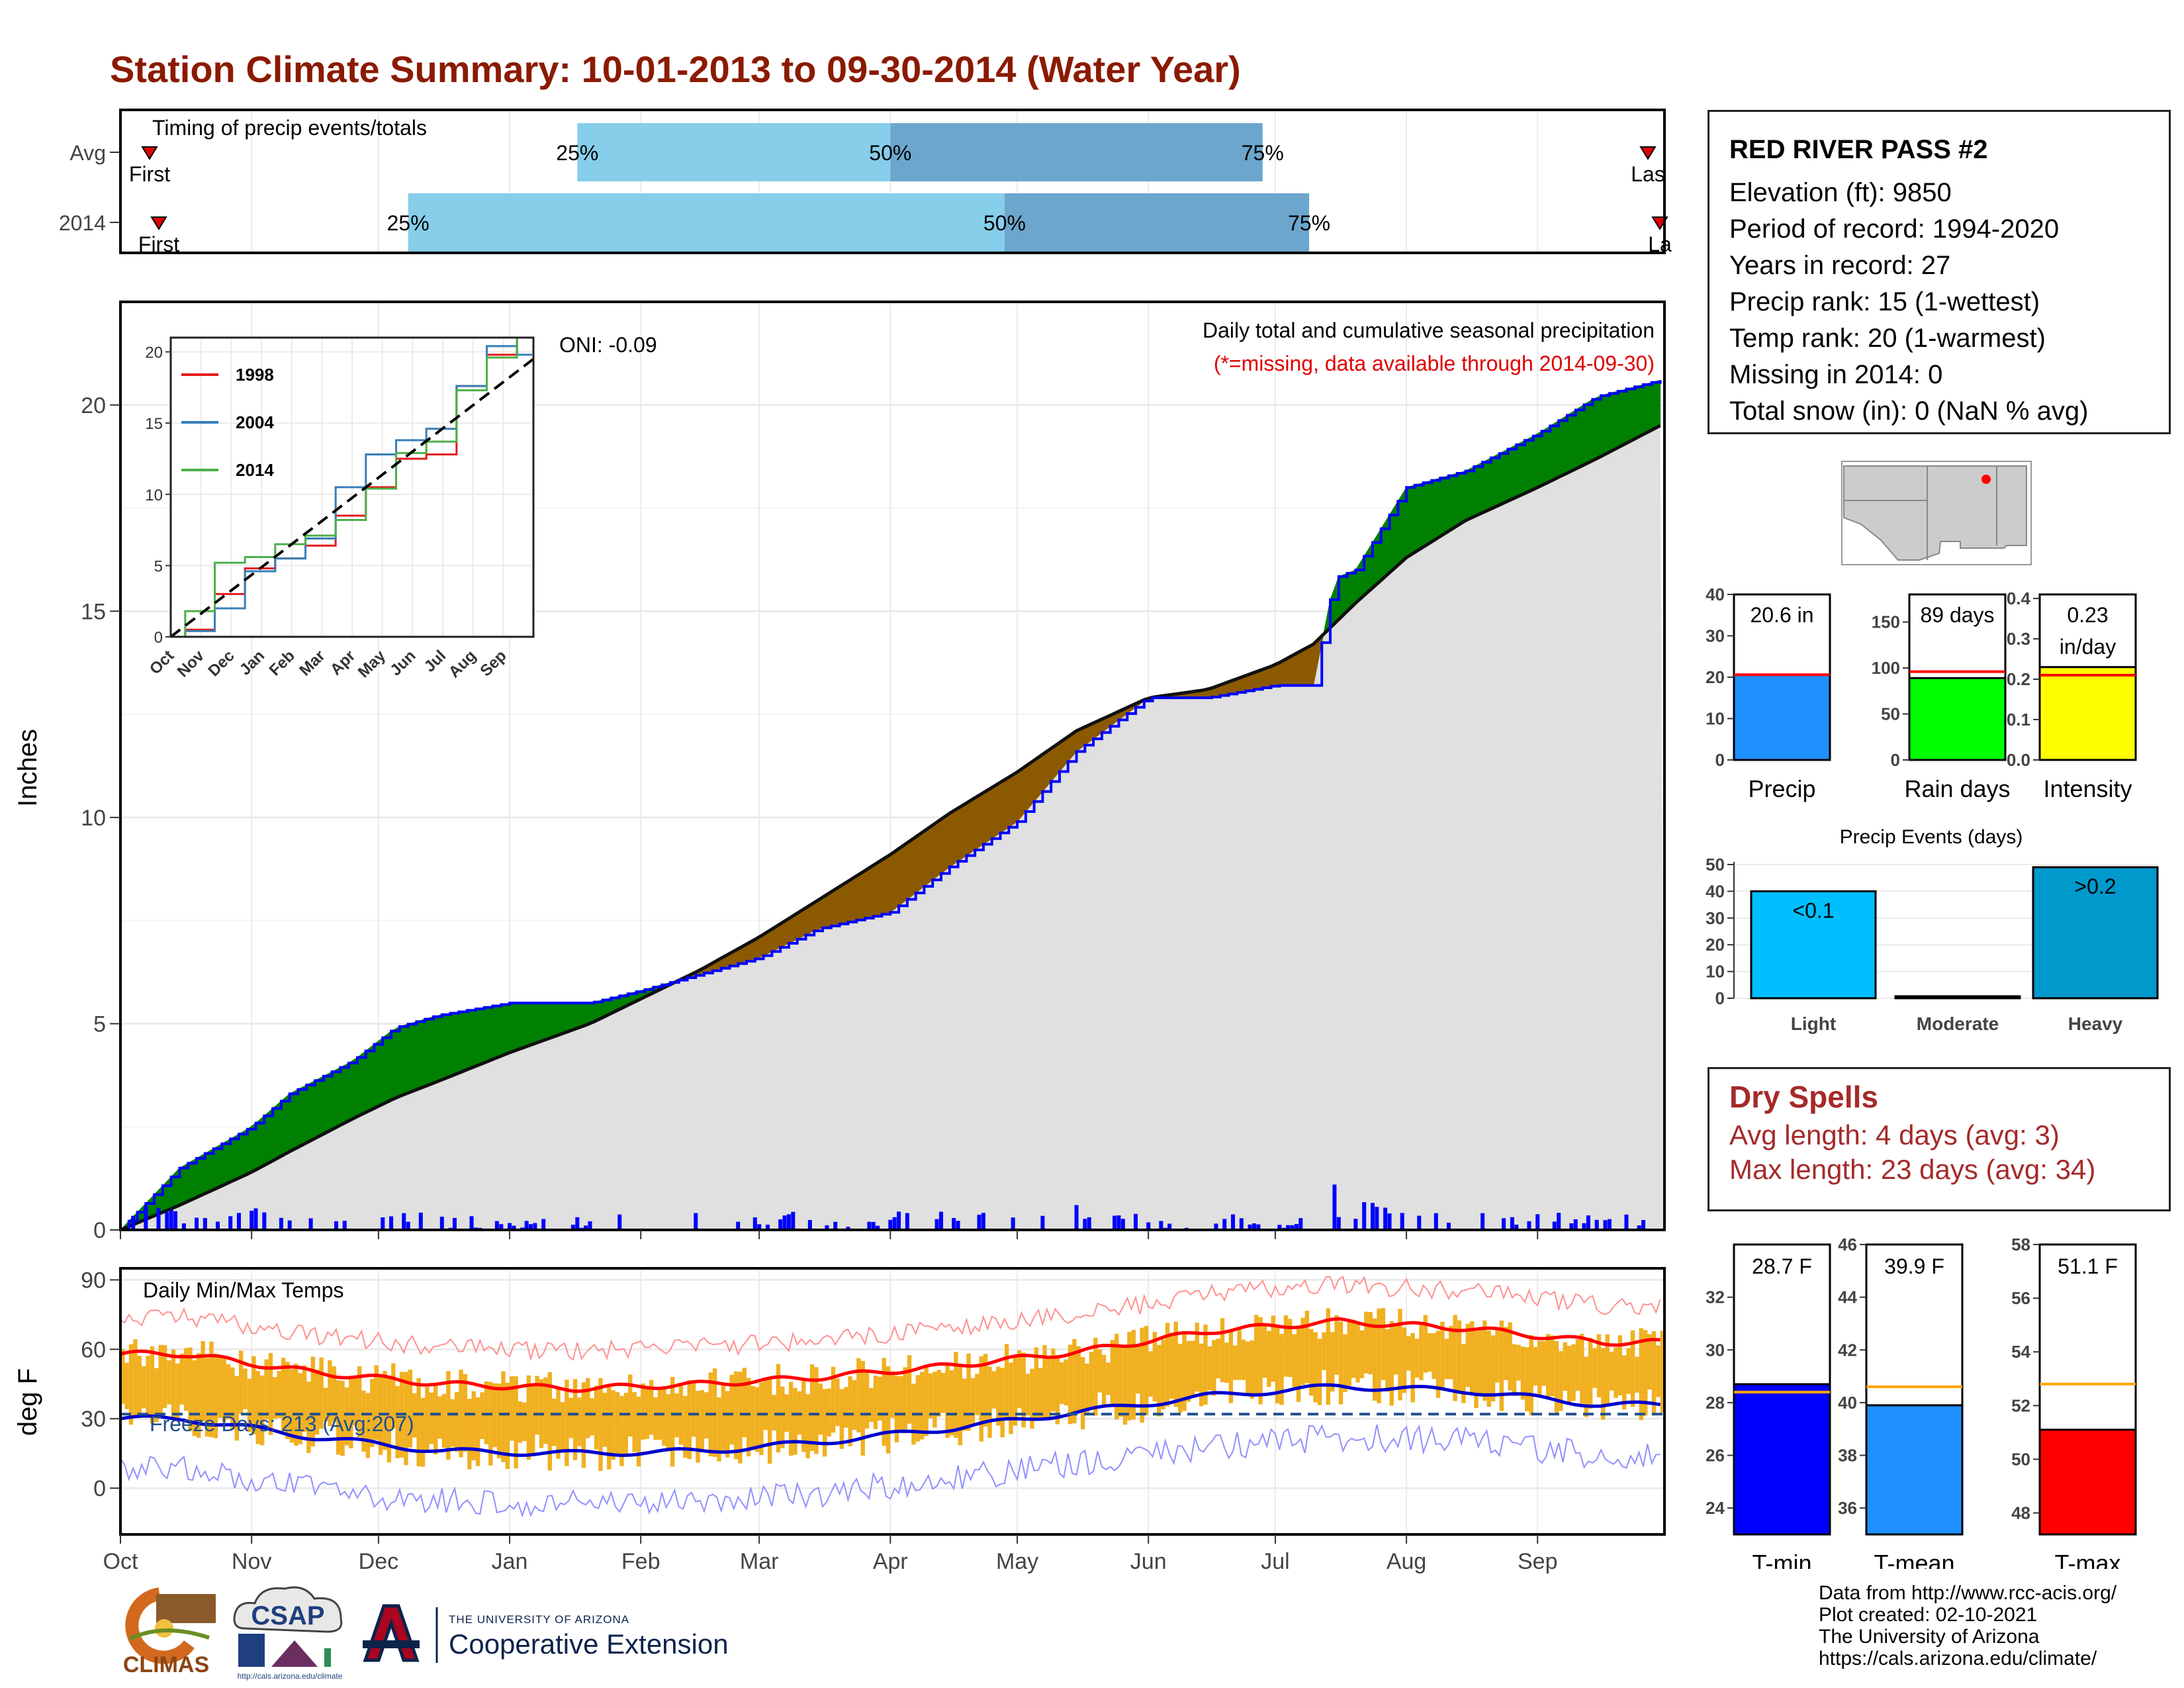 The height and width of the screenshot is (1688, 2184). Describe the element at coordinates (1263, 153) in the screenshot. I see `timing-p75-label: 75%` at that location.